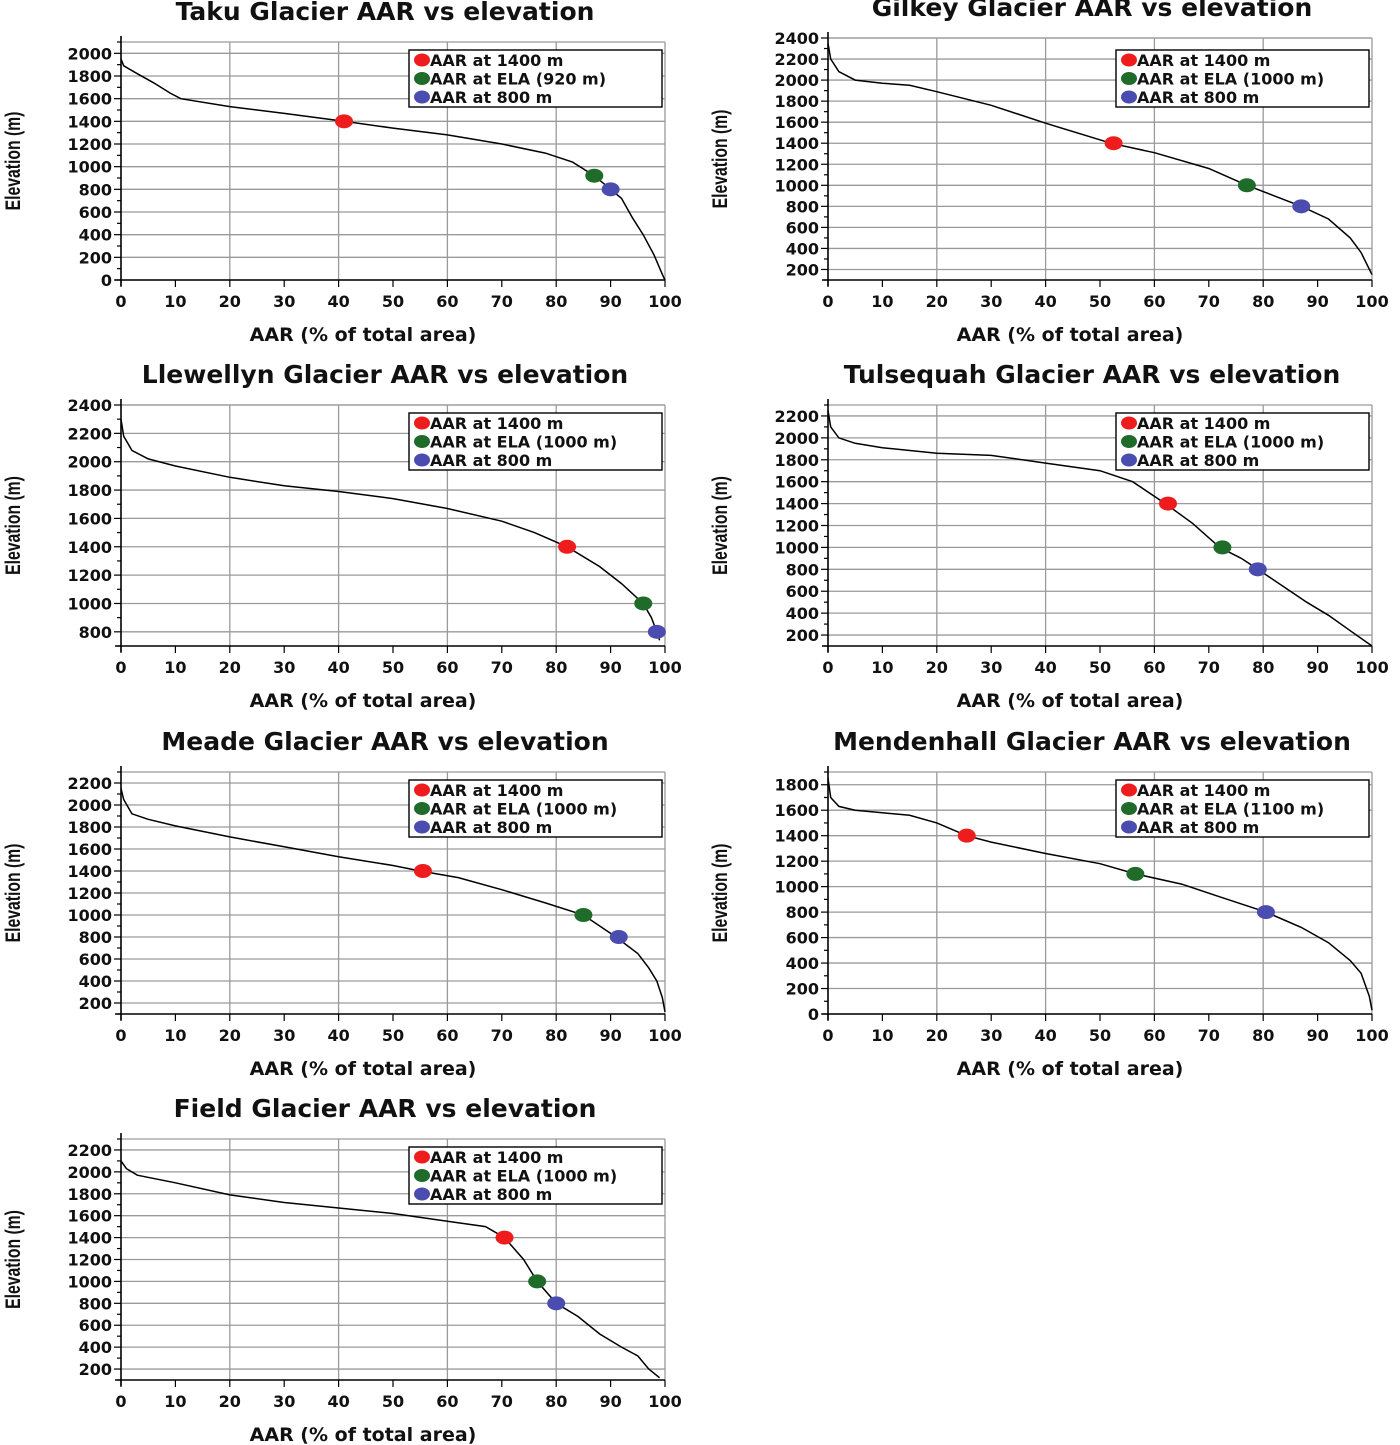 The width and height of the screenshot is (1400, 1445). Describe the element at coordinates (89, 1194) in the screenshot. I see `y-tick-label: 1800` at that location.